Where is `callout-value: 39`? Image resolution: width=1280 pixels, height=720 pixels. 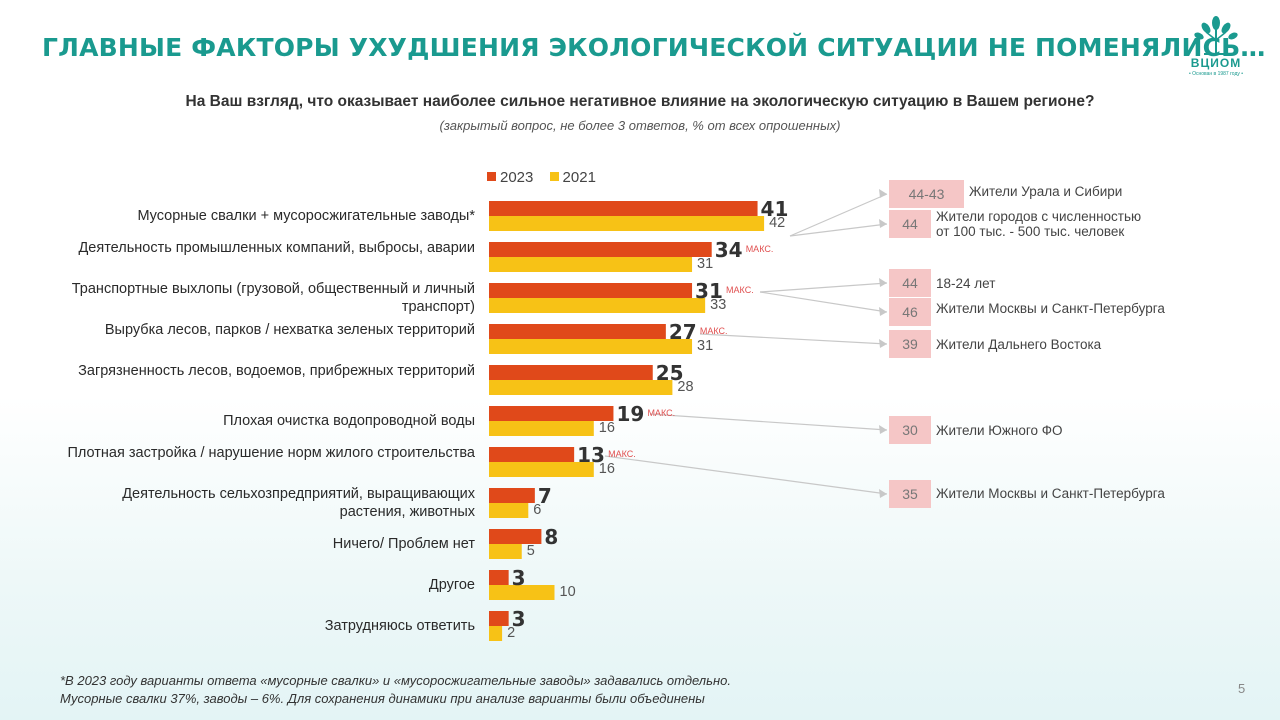 callout-value: 39 is located at coordinates (910, 344).